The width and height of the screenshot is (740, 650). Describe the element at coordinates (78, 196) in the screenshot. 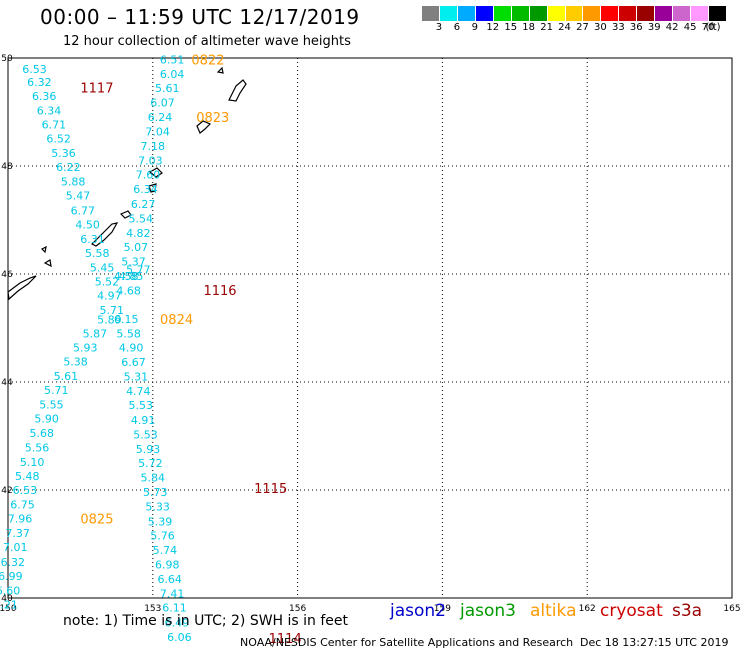

I see `wave-height-value: 5.47` at that location.